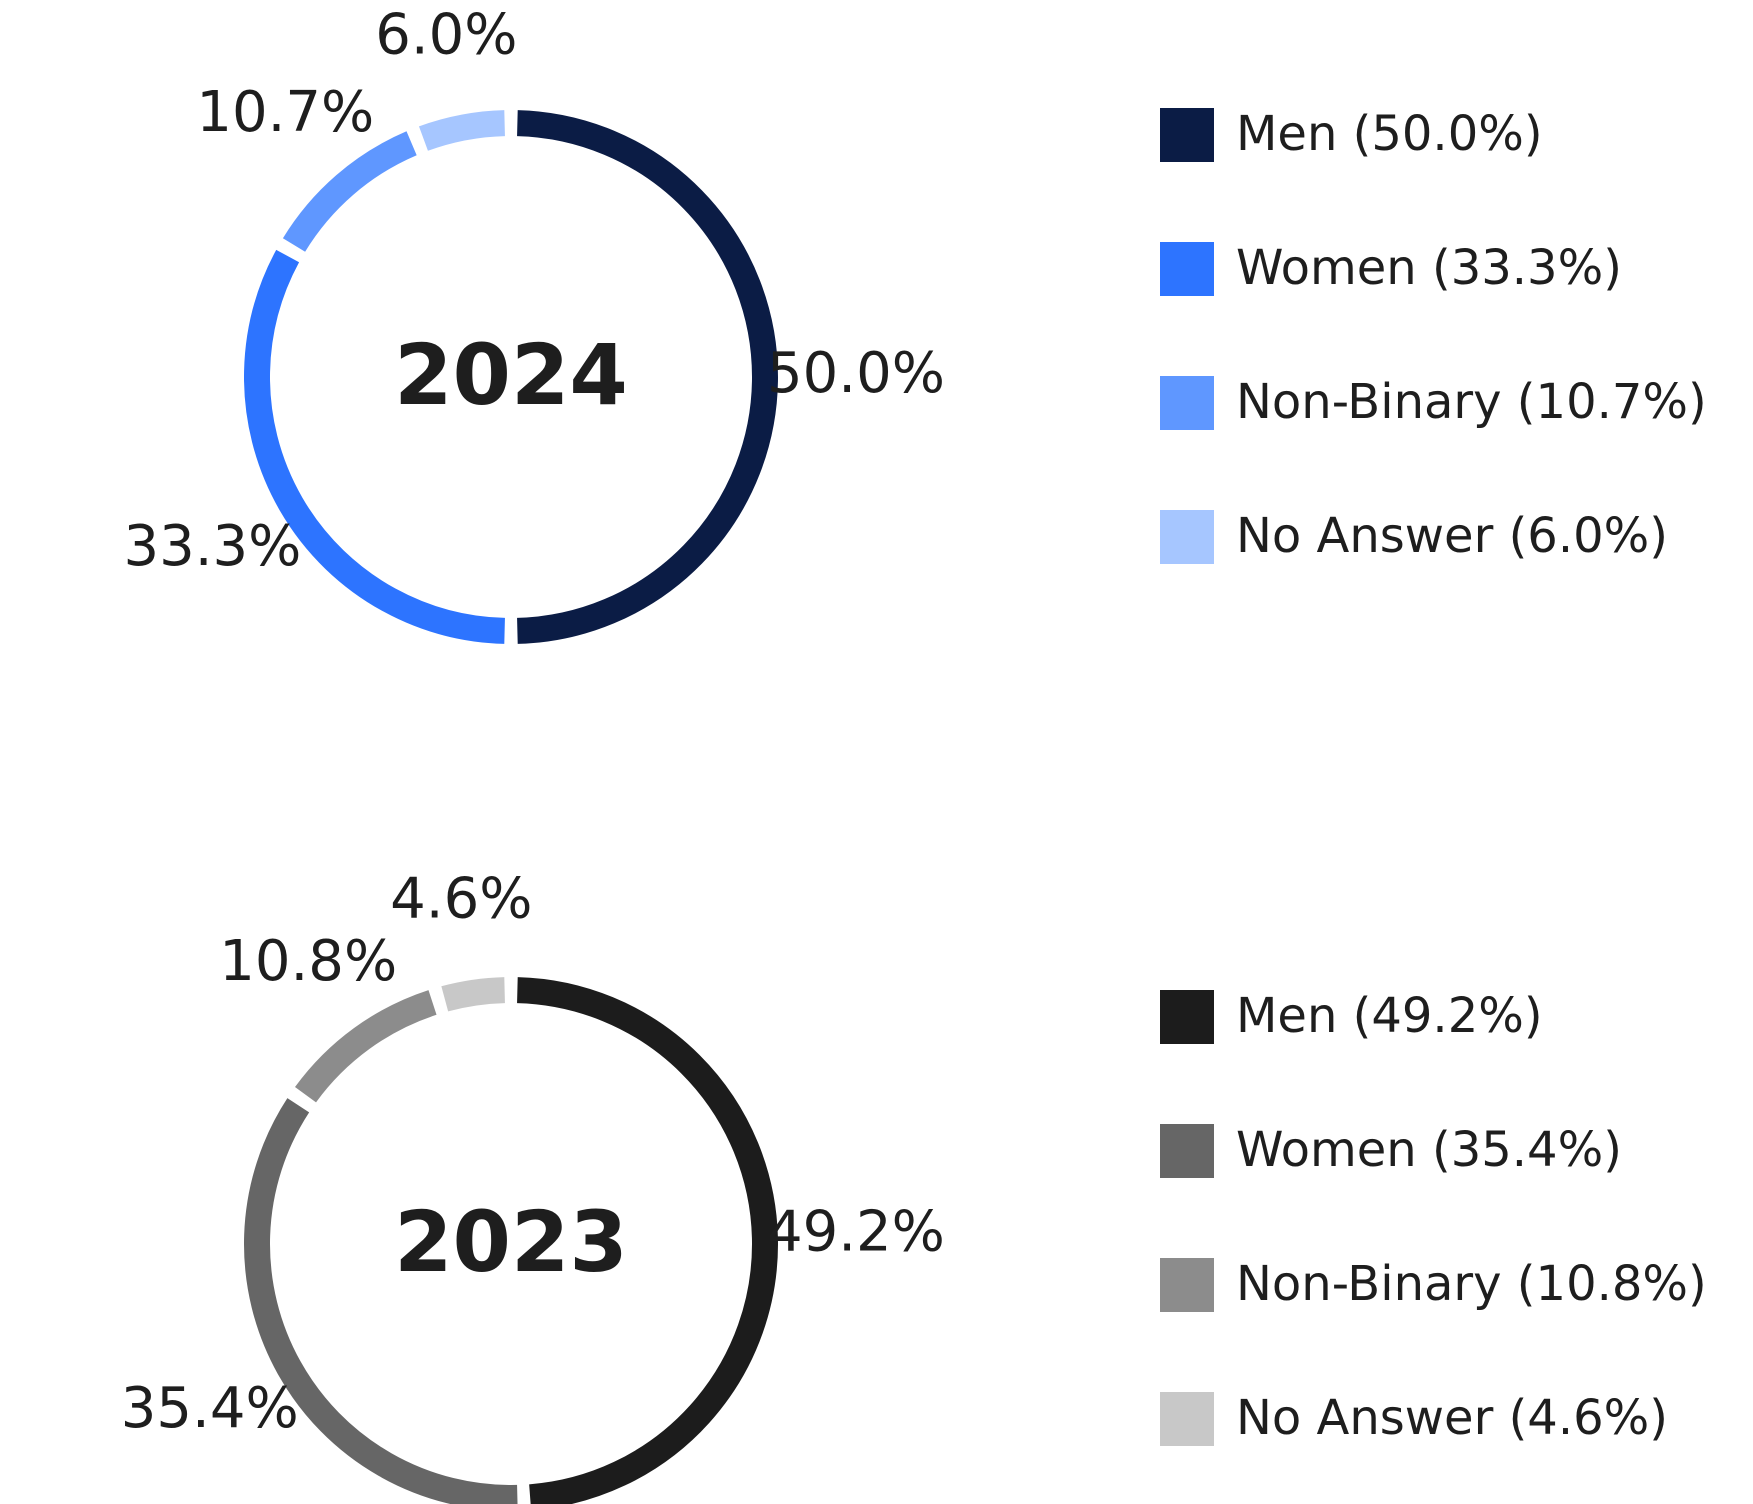  I want to click on value-label: 50.0%, so click(856, 373).